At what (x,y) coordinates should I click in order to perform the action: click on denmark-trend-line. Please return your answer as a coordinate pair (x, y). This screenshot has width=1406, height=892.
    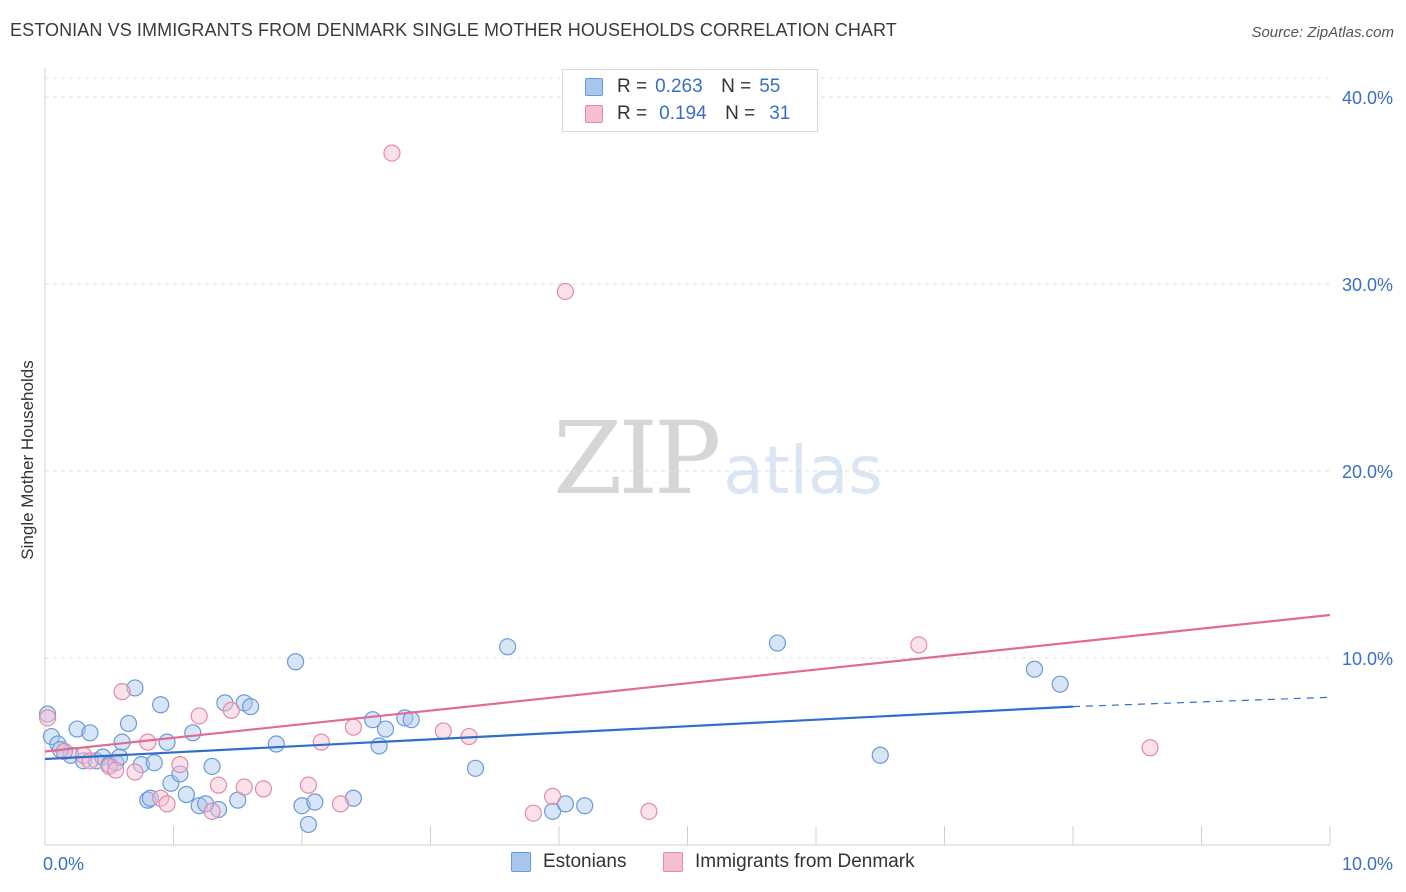
    Looking at the image, I should click on (687, 683).